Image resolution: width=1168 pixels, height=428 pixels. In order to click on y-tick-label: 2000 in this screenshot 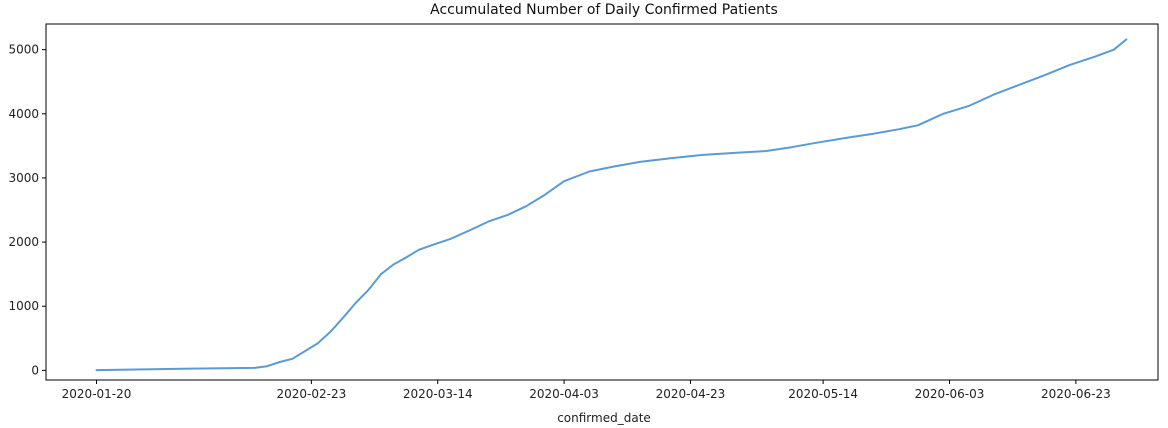, I will do `click(23, 242)`.